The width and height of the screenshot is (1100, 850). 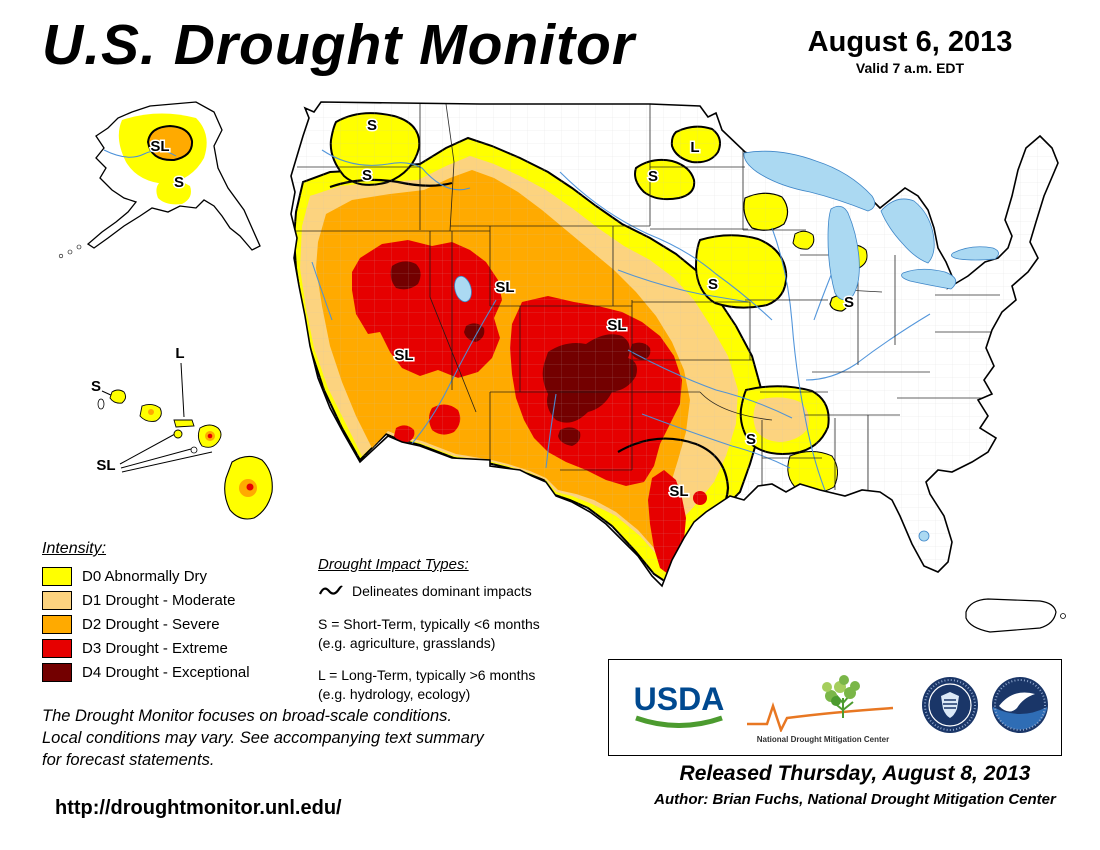 I want to click on map-label-north-dakota: S, so click(x=653, y=176).